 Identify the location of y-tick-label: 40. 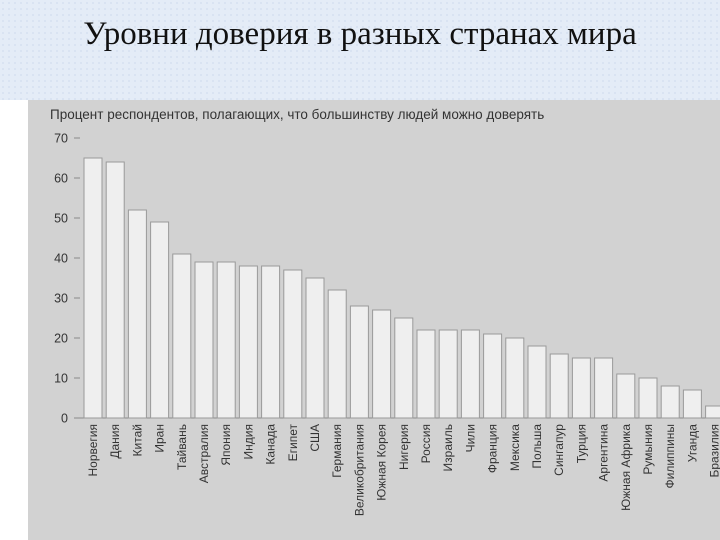
(61, 259).